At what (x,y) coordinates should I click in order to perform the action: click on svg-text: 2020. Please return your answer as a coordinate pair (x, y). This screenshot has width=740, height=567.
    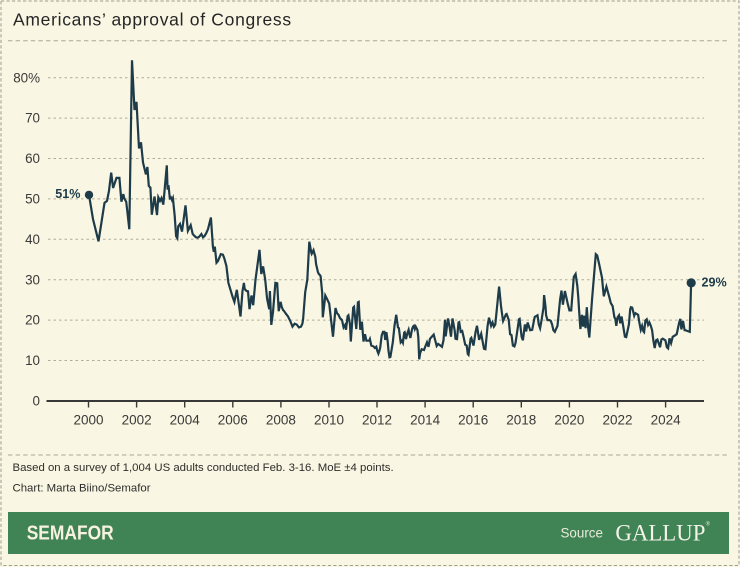
    Looking at the image, I should click on (569, 420).